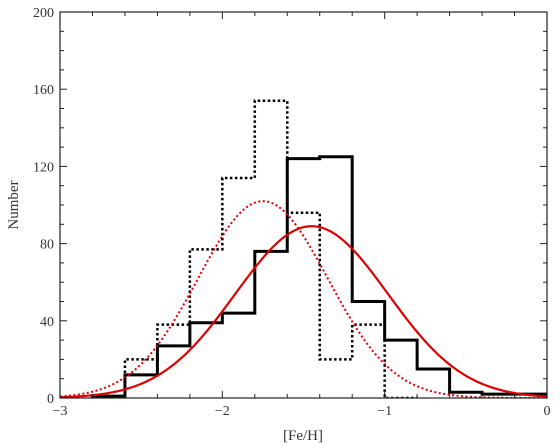 This screenshot has height=448, width=560. I want to click on y-tick-label: 40, so click(47, 322).